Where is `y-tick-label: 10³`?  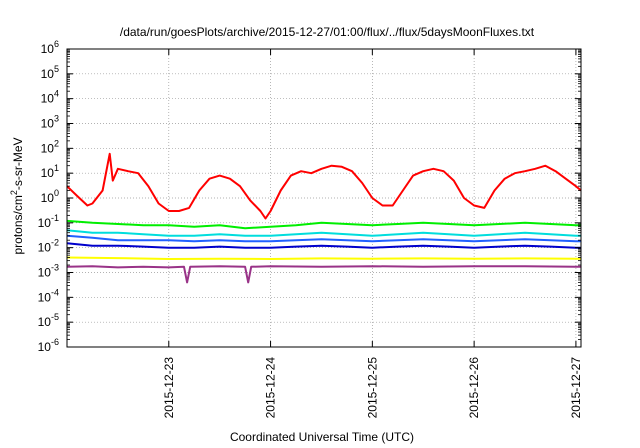
y-tick-label: 10³ is located at coordinates (50, 122).